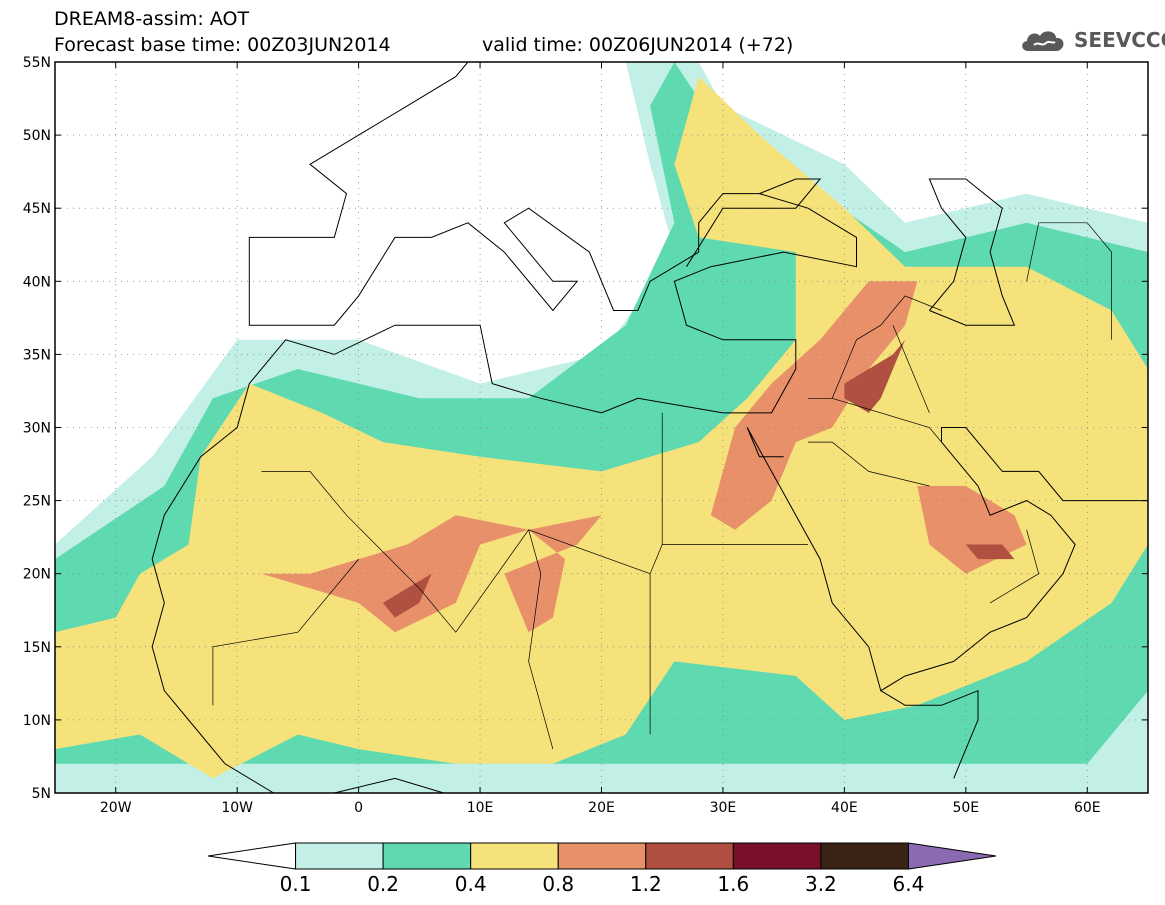  What do you see at coordinates (252, 856) in the screenshot?
I see `colorbar-min-arrow` at bounding box center [252, 856].